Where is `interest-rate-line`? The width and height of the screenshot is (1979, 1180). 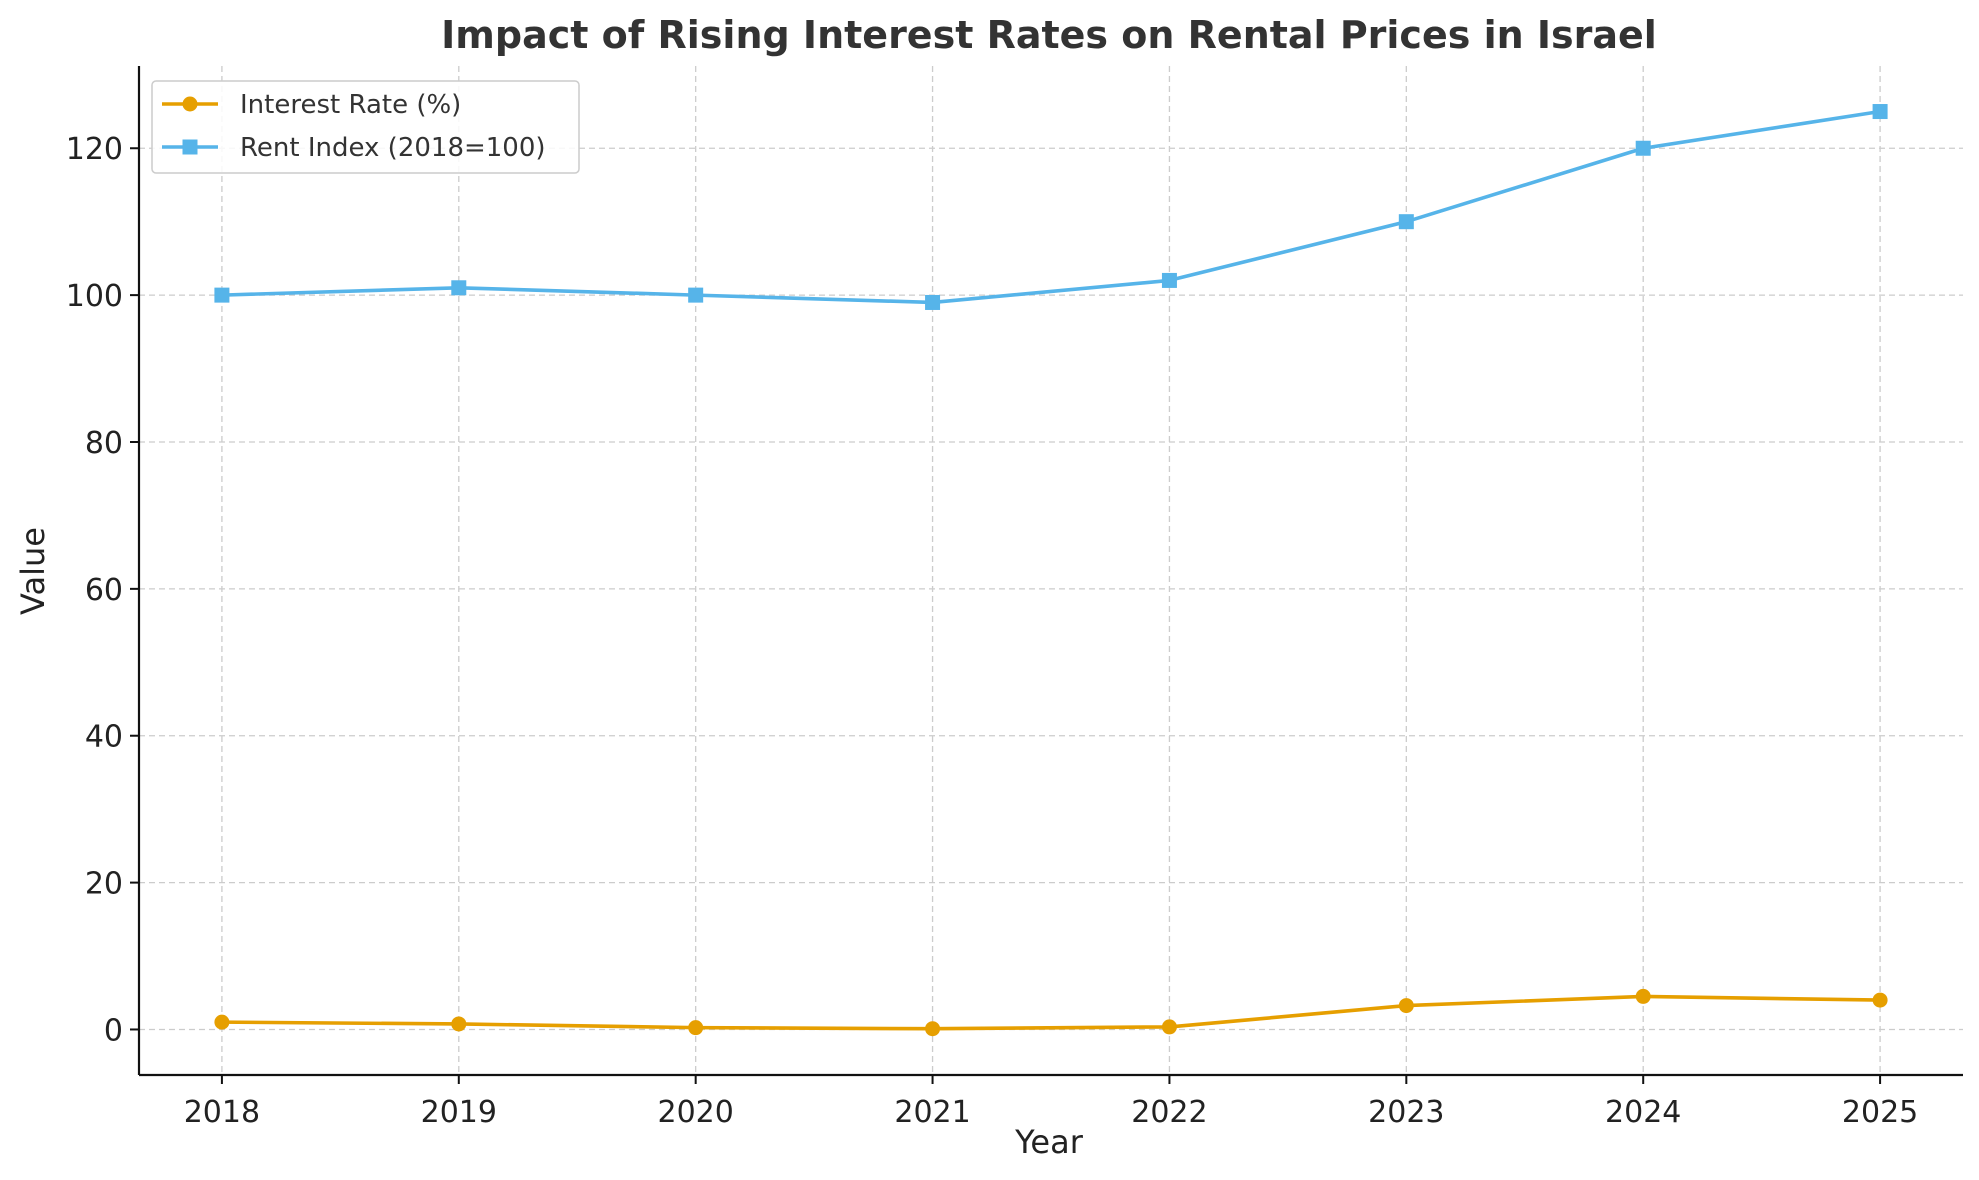 interest-rate-line is located at coordinates (1051, 1012).